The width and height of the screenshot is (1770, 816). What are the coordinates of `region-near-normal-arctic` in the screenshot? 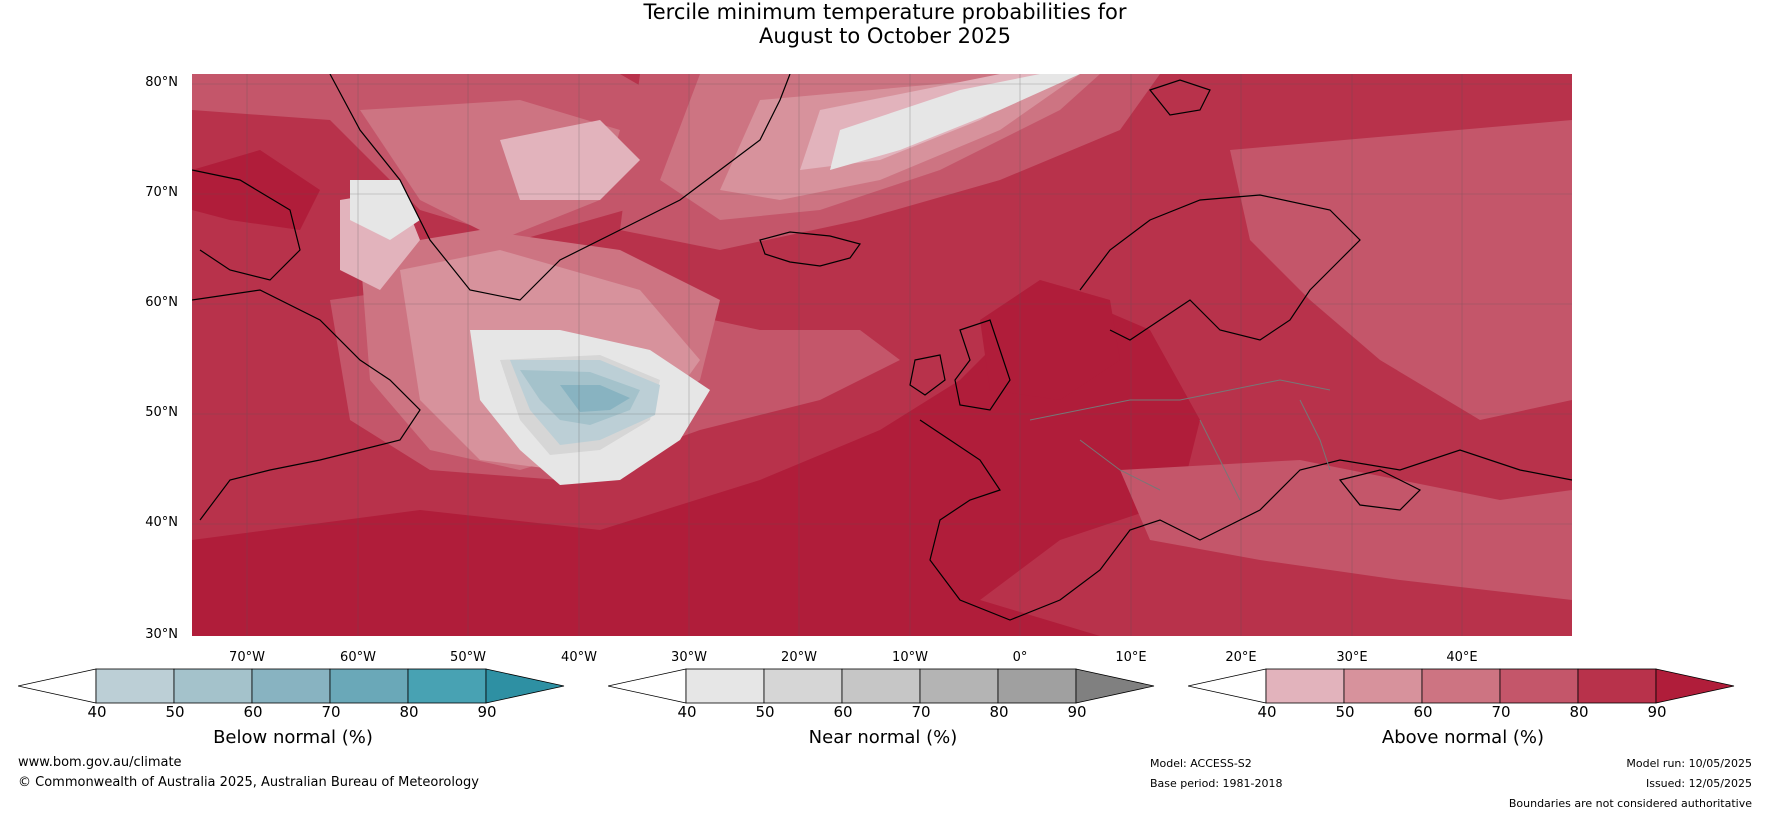 It's located at (955, 122).